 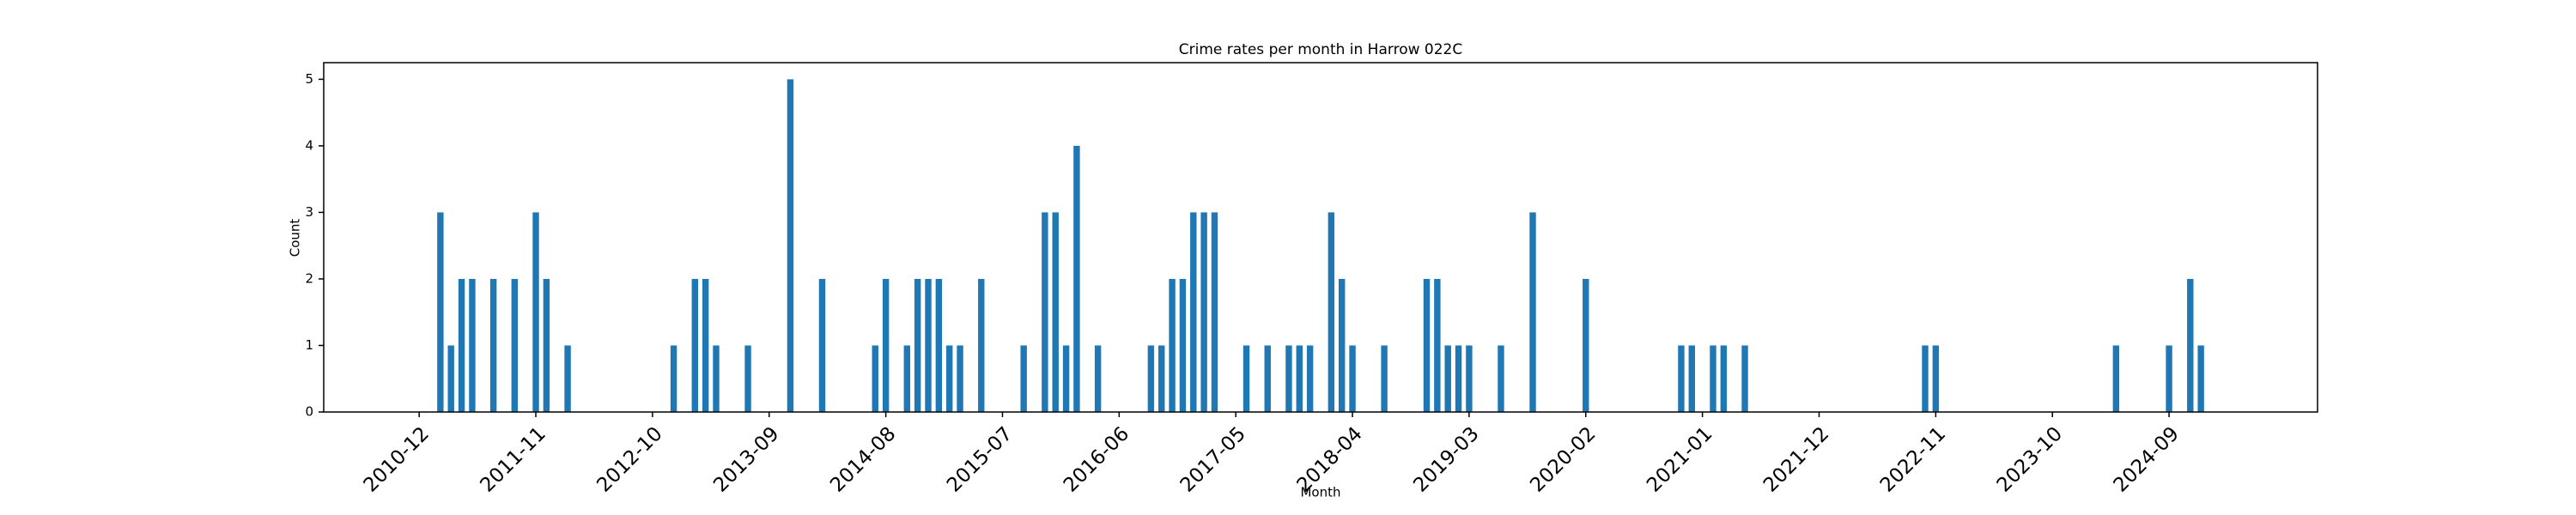 I want to click on y-tick-label: 4, so click(x=309, y=145).